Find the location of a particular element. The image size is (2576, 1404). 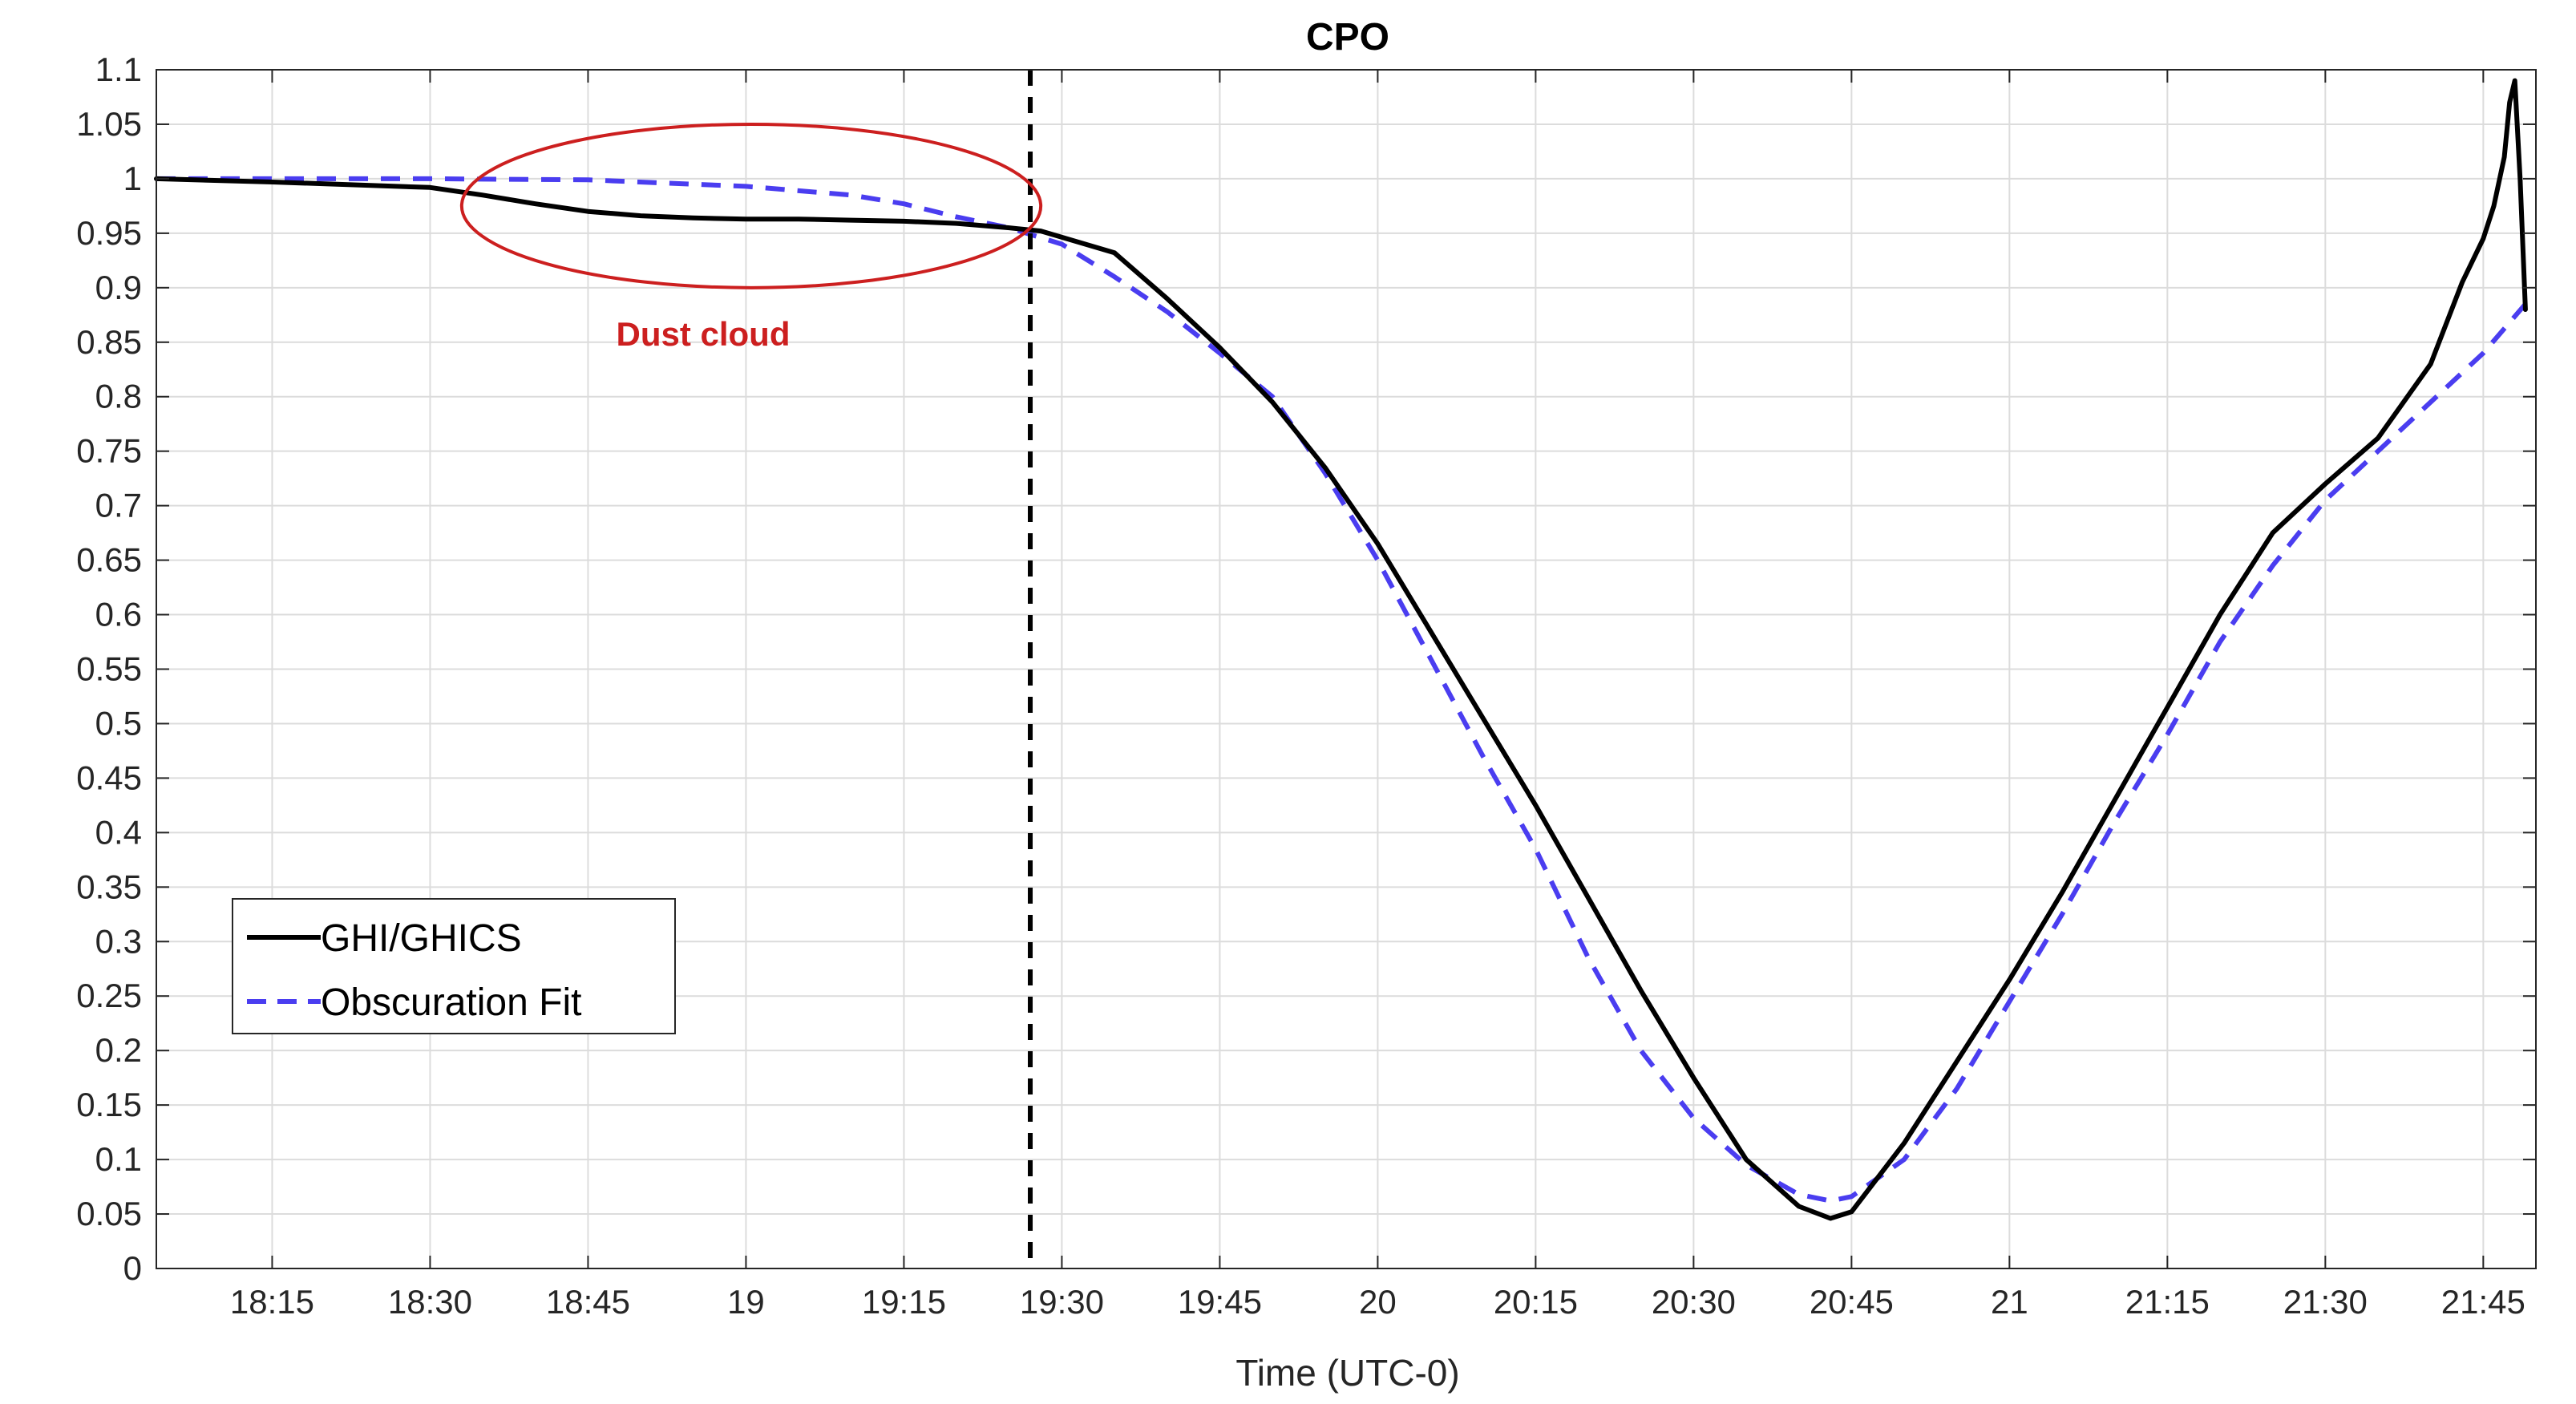

dust-cloud-ellipse is located at coordinates (751, 205).